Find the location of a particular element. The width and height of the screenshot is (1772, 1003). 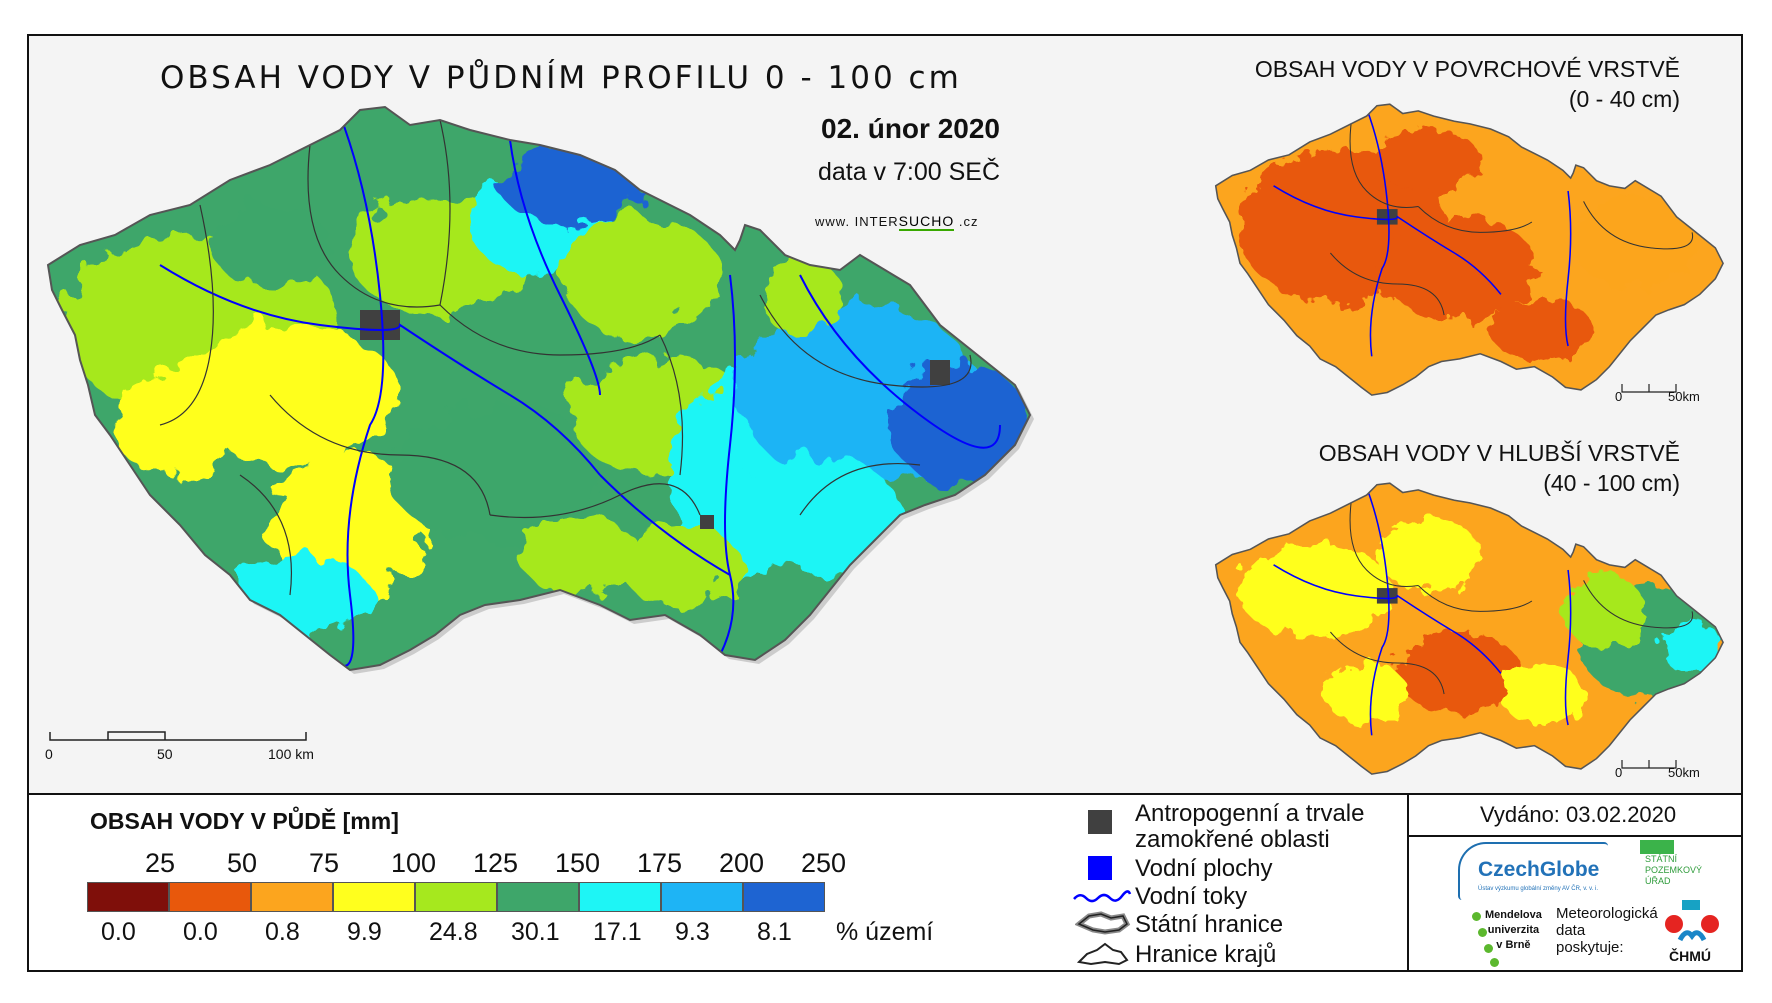

spu-logo-text: STÁTNÍ POZEMKOVÝ ÚŘAD is located at coordinates (1673, 870).